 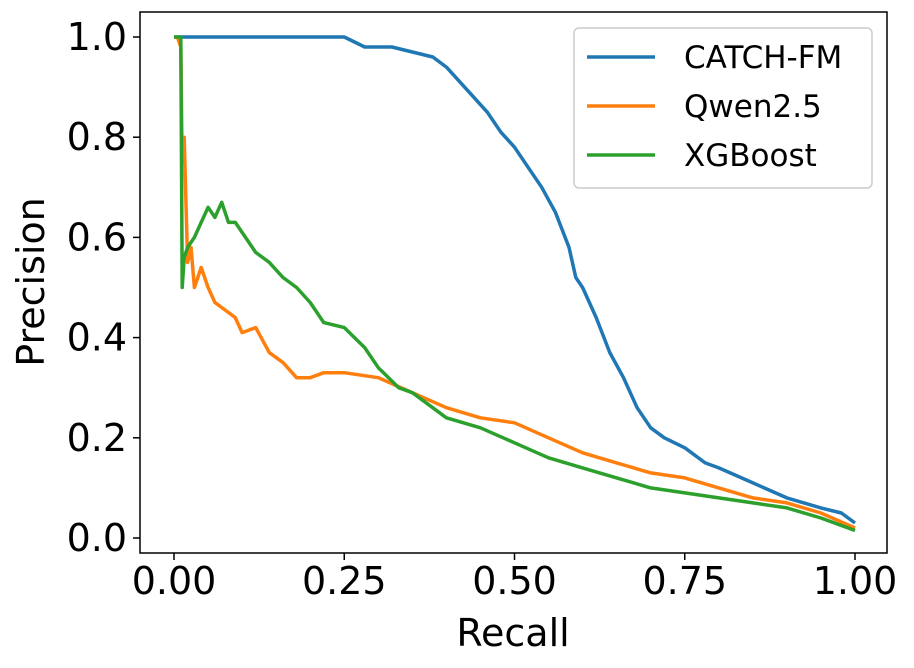 What do you see at coordinates (97, 438) in the screenshot?
I see `y-tick-label: 0.2` at bounding box center [97, 438].